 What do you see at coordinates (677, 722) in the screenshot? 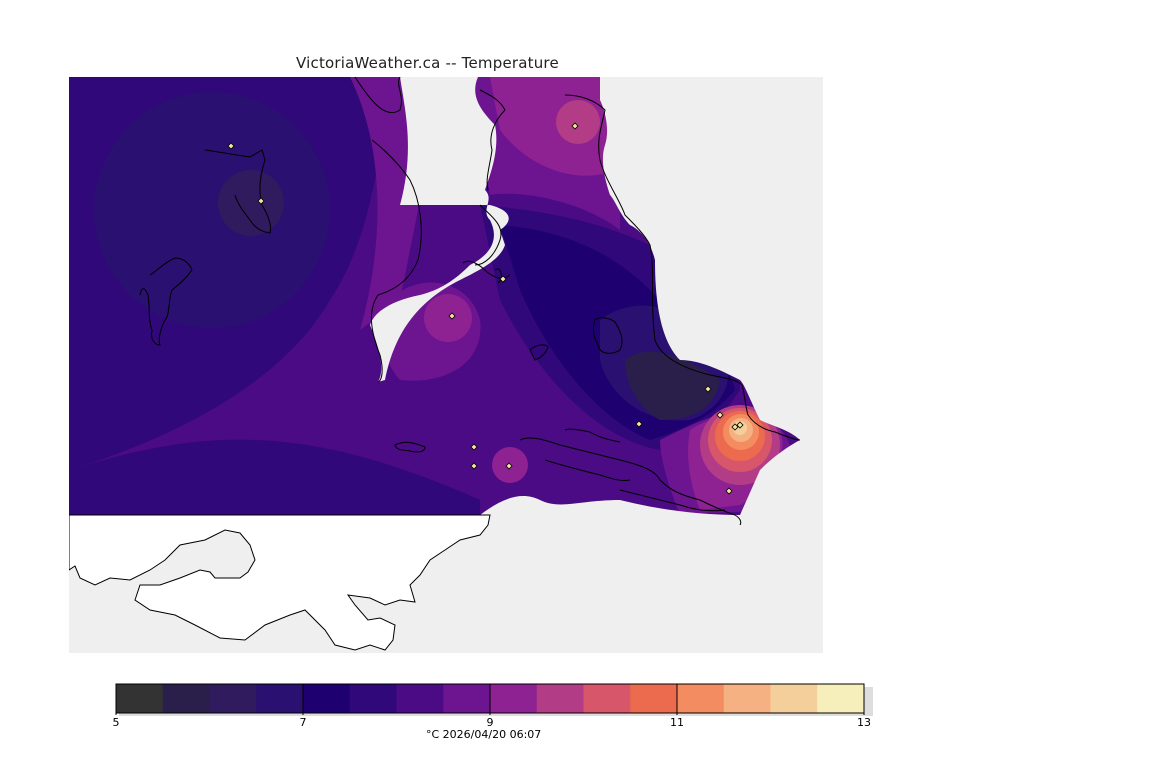
I see `colorbar-tick-label: 11` at bounding box center [677, 722].